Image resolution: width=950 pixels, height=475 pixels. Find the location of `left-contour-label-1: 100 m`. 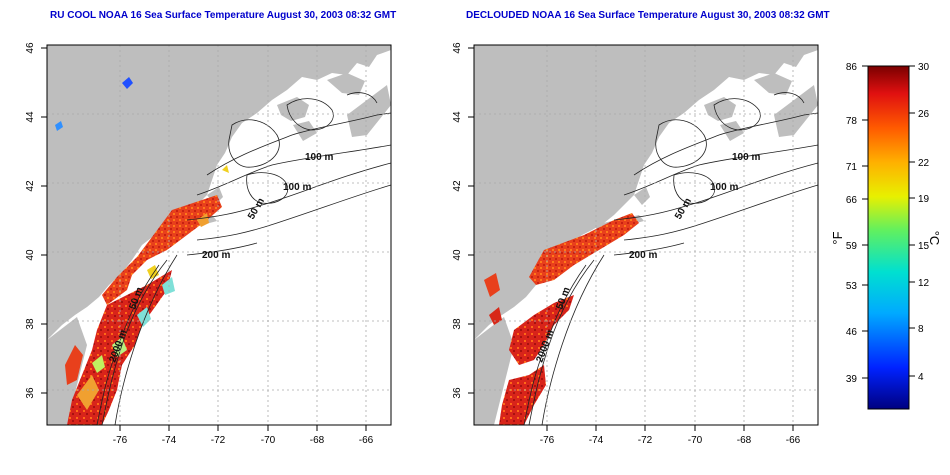

left-contour-label-1: 100 m is located at coordinates (319, 157).